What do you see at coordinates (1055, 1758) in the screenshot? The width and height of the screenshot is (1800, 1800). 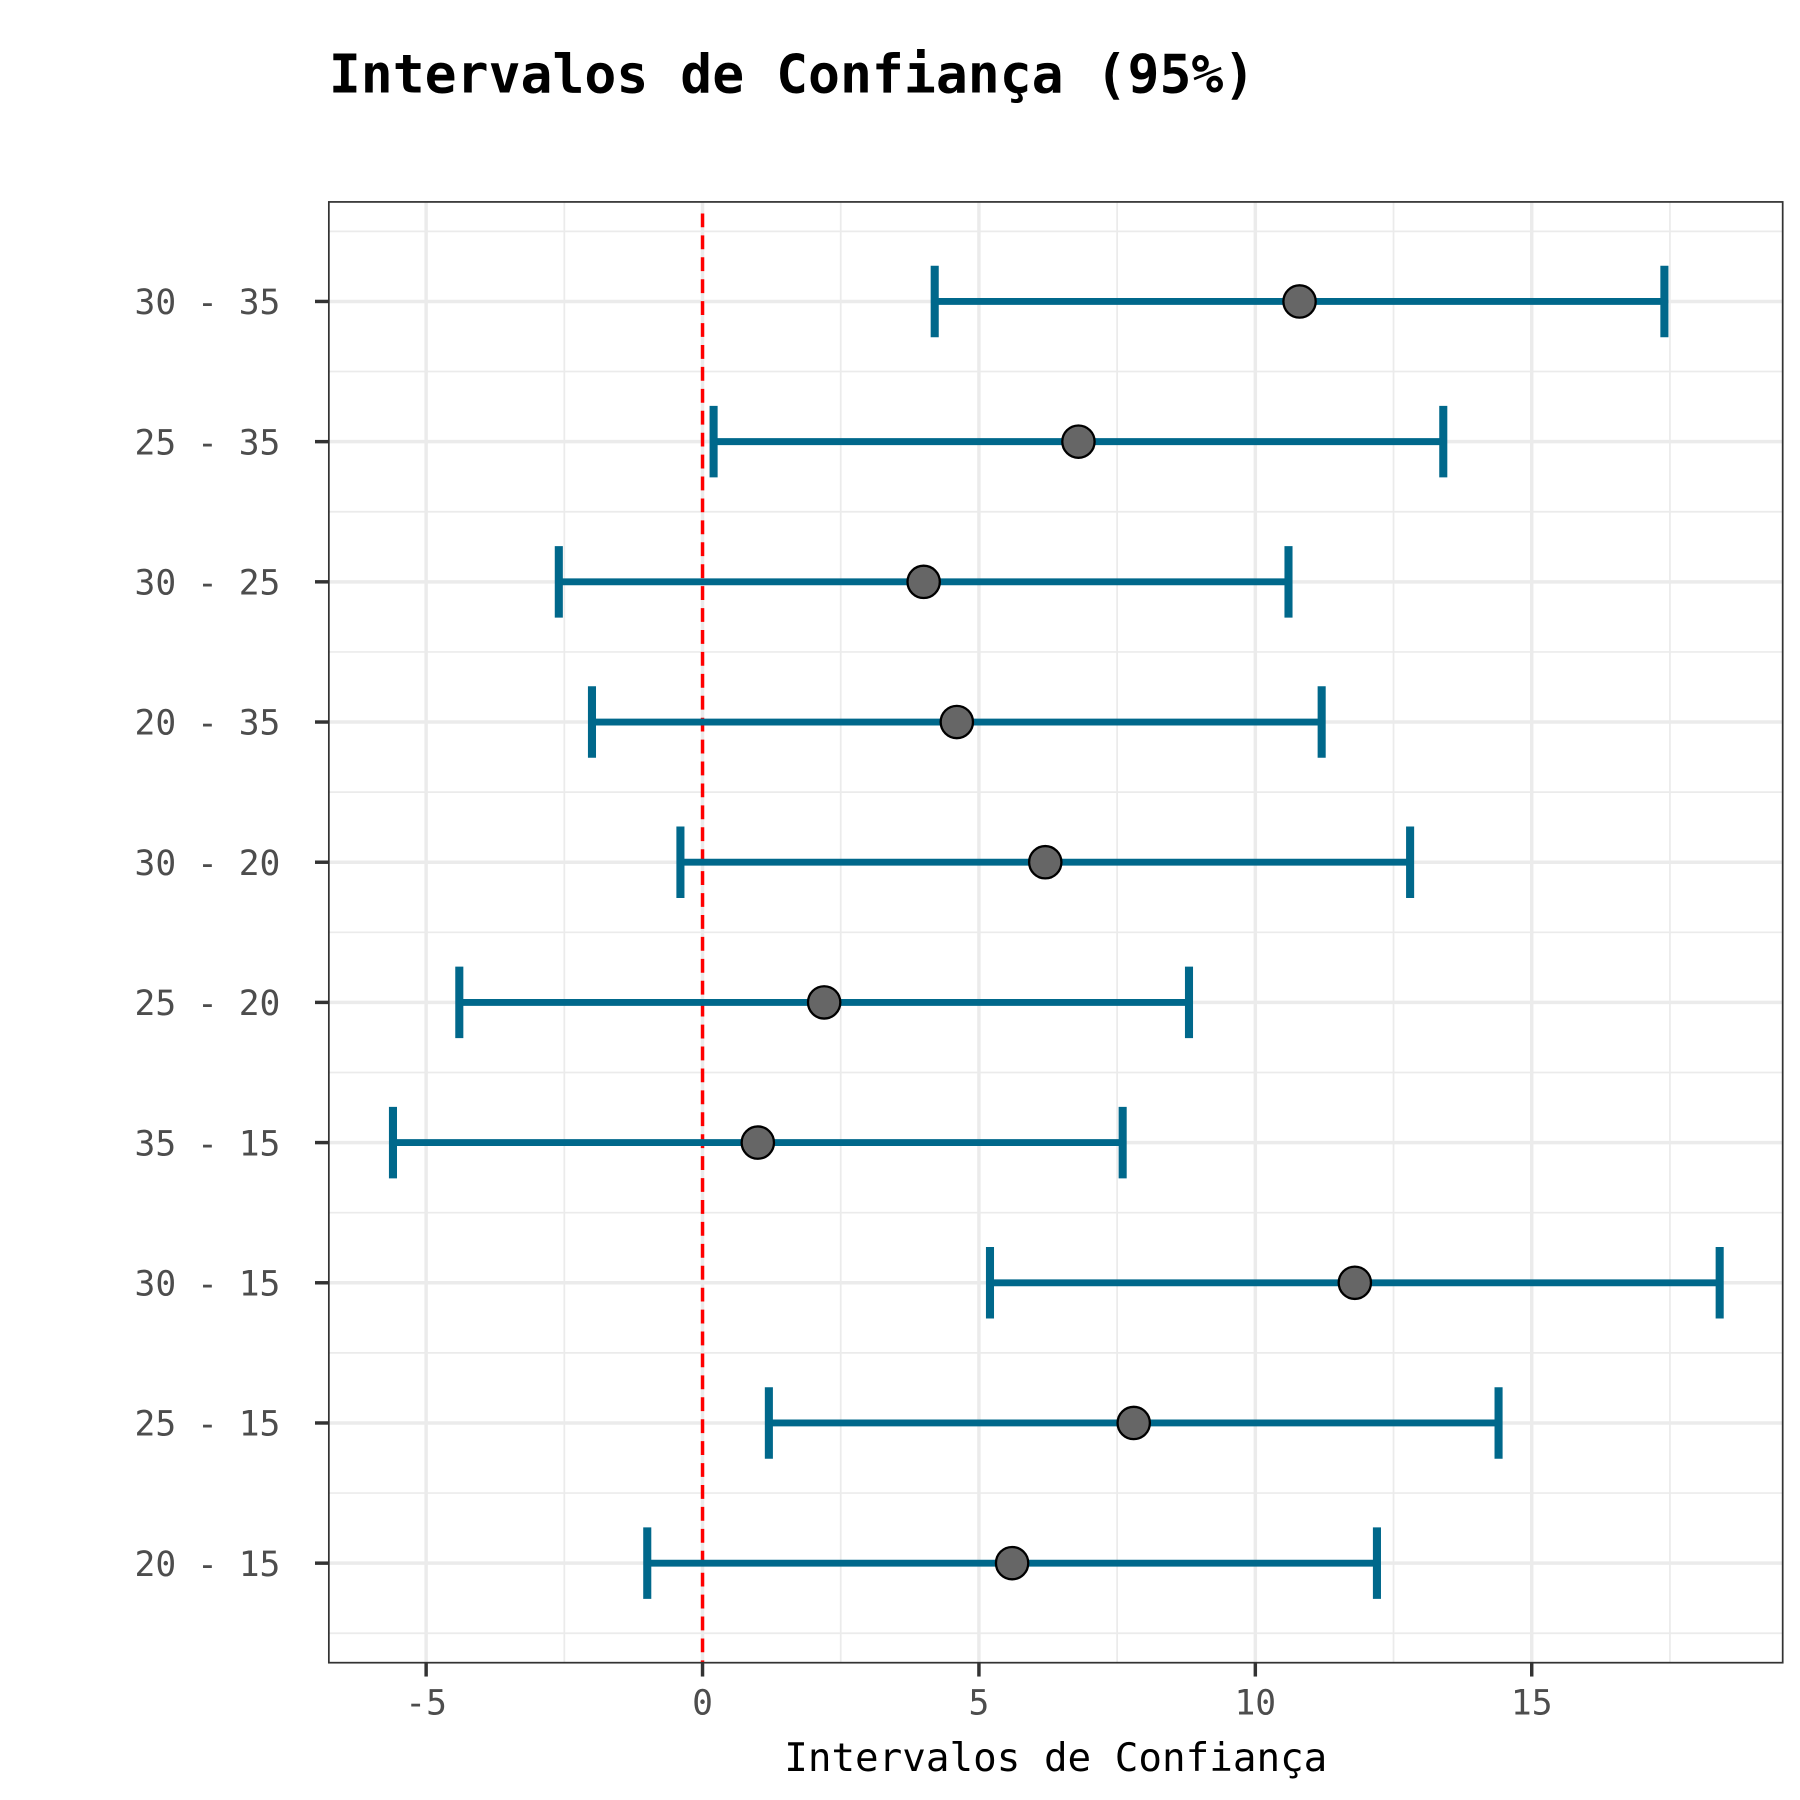 I see `x-axis-label: Intervalos de Confiança` at bounding box center [1055, 1758].